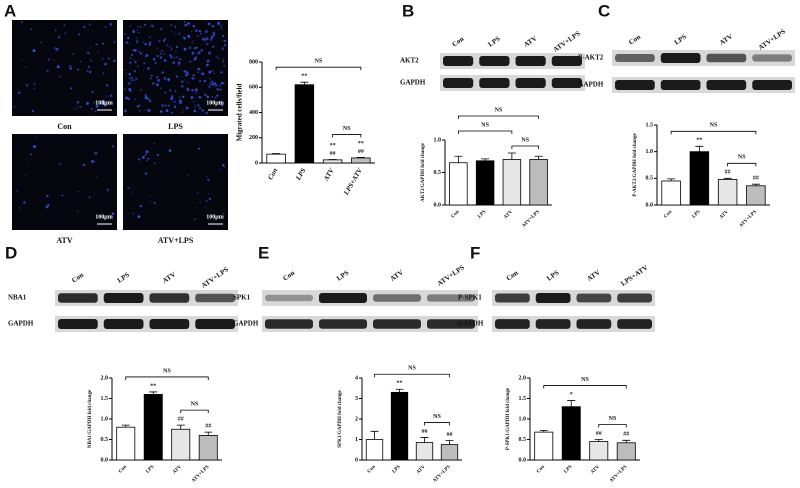 The height and width of the screenshot is (488, 800). Describe the element at coordinates (356, 440) in the screenshot. I see `y-tick-label: 1` at that location.